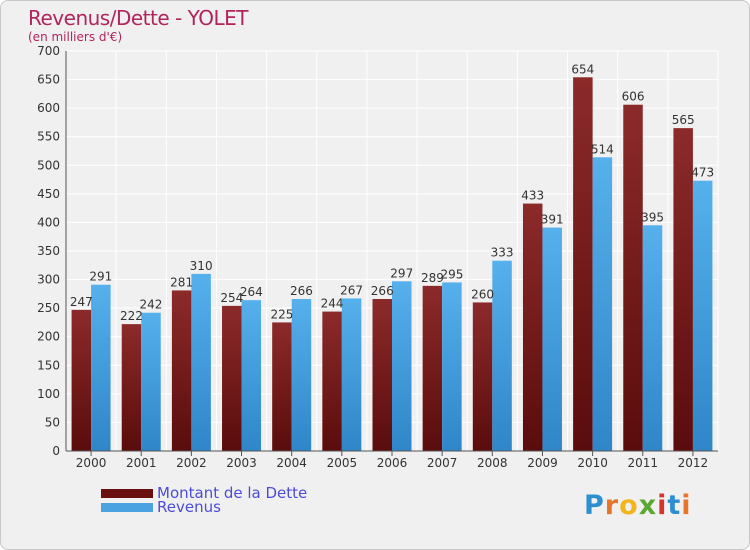 This screenshot has width=750, height=550. What do you see at coordinates (582, 69) in the screenshot?
I see `data-label: 654` at bounding box center [582, 69].